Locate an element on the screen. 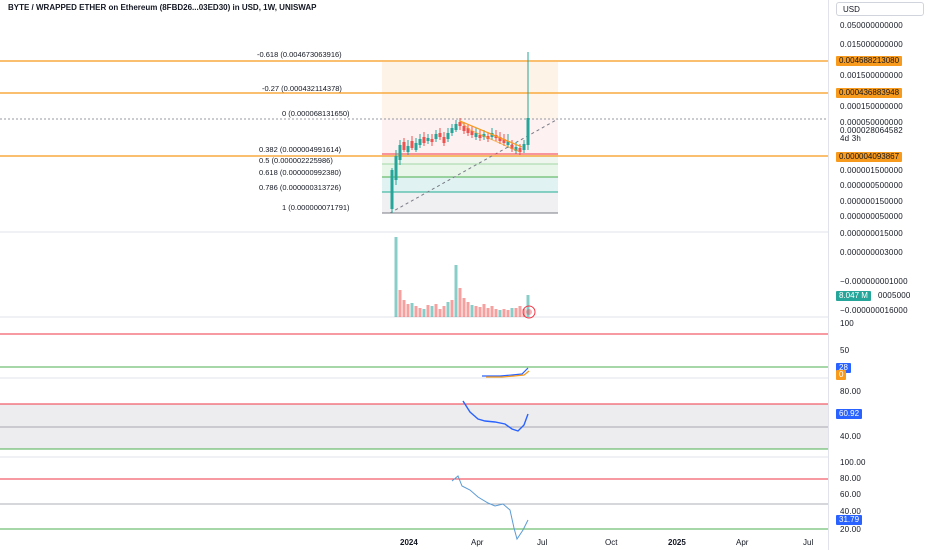  ind1-badge: 0 is located at coordinates (841, 375).